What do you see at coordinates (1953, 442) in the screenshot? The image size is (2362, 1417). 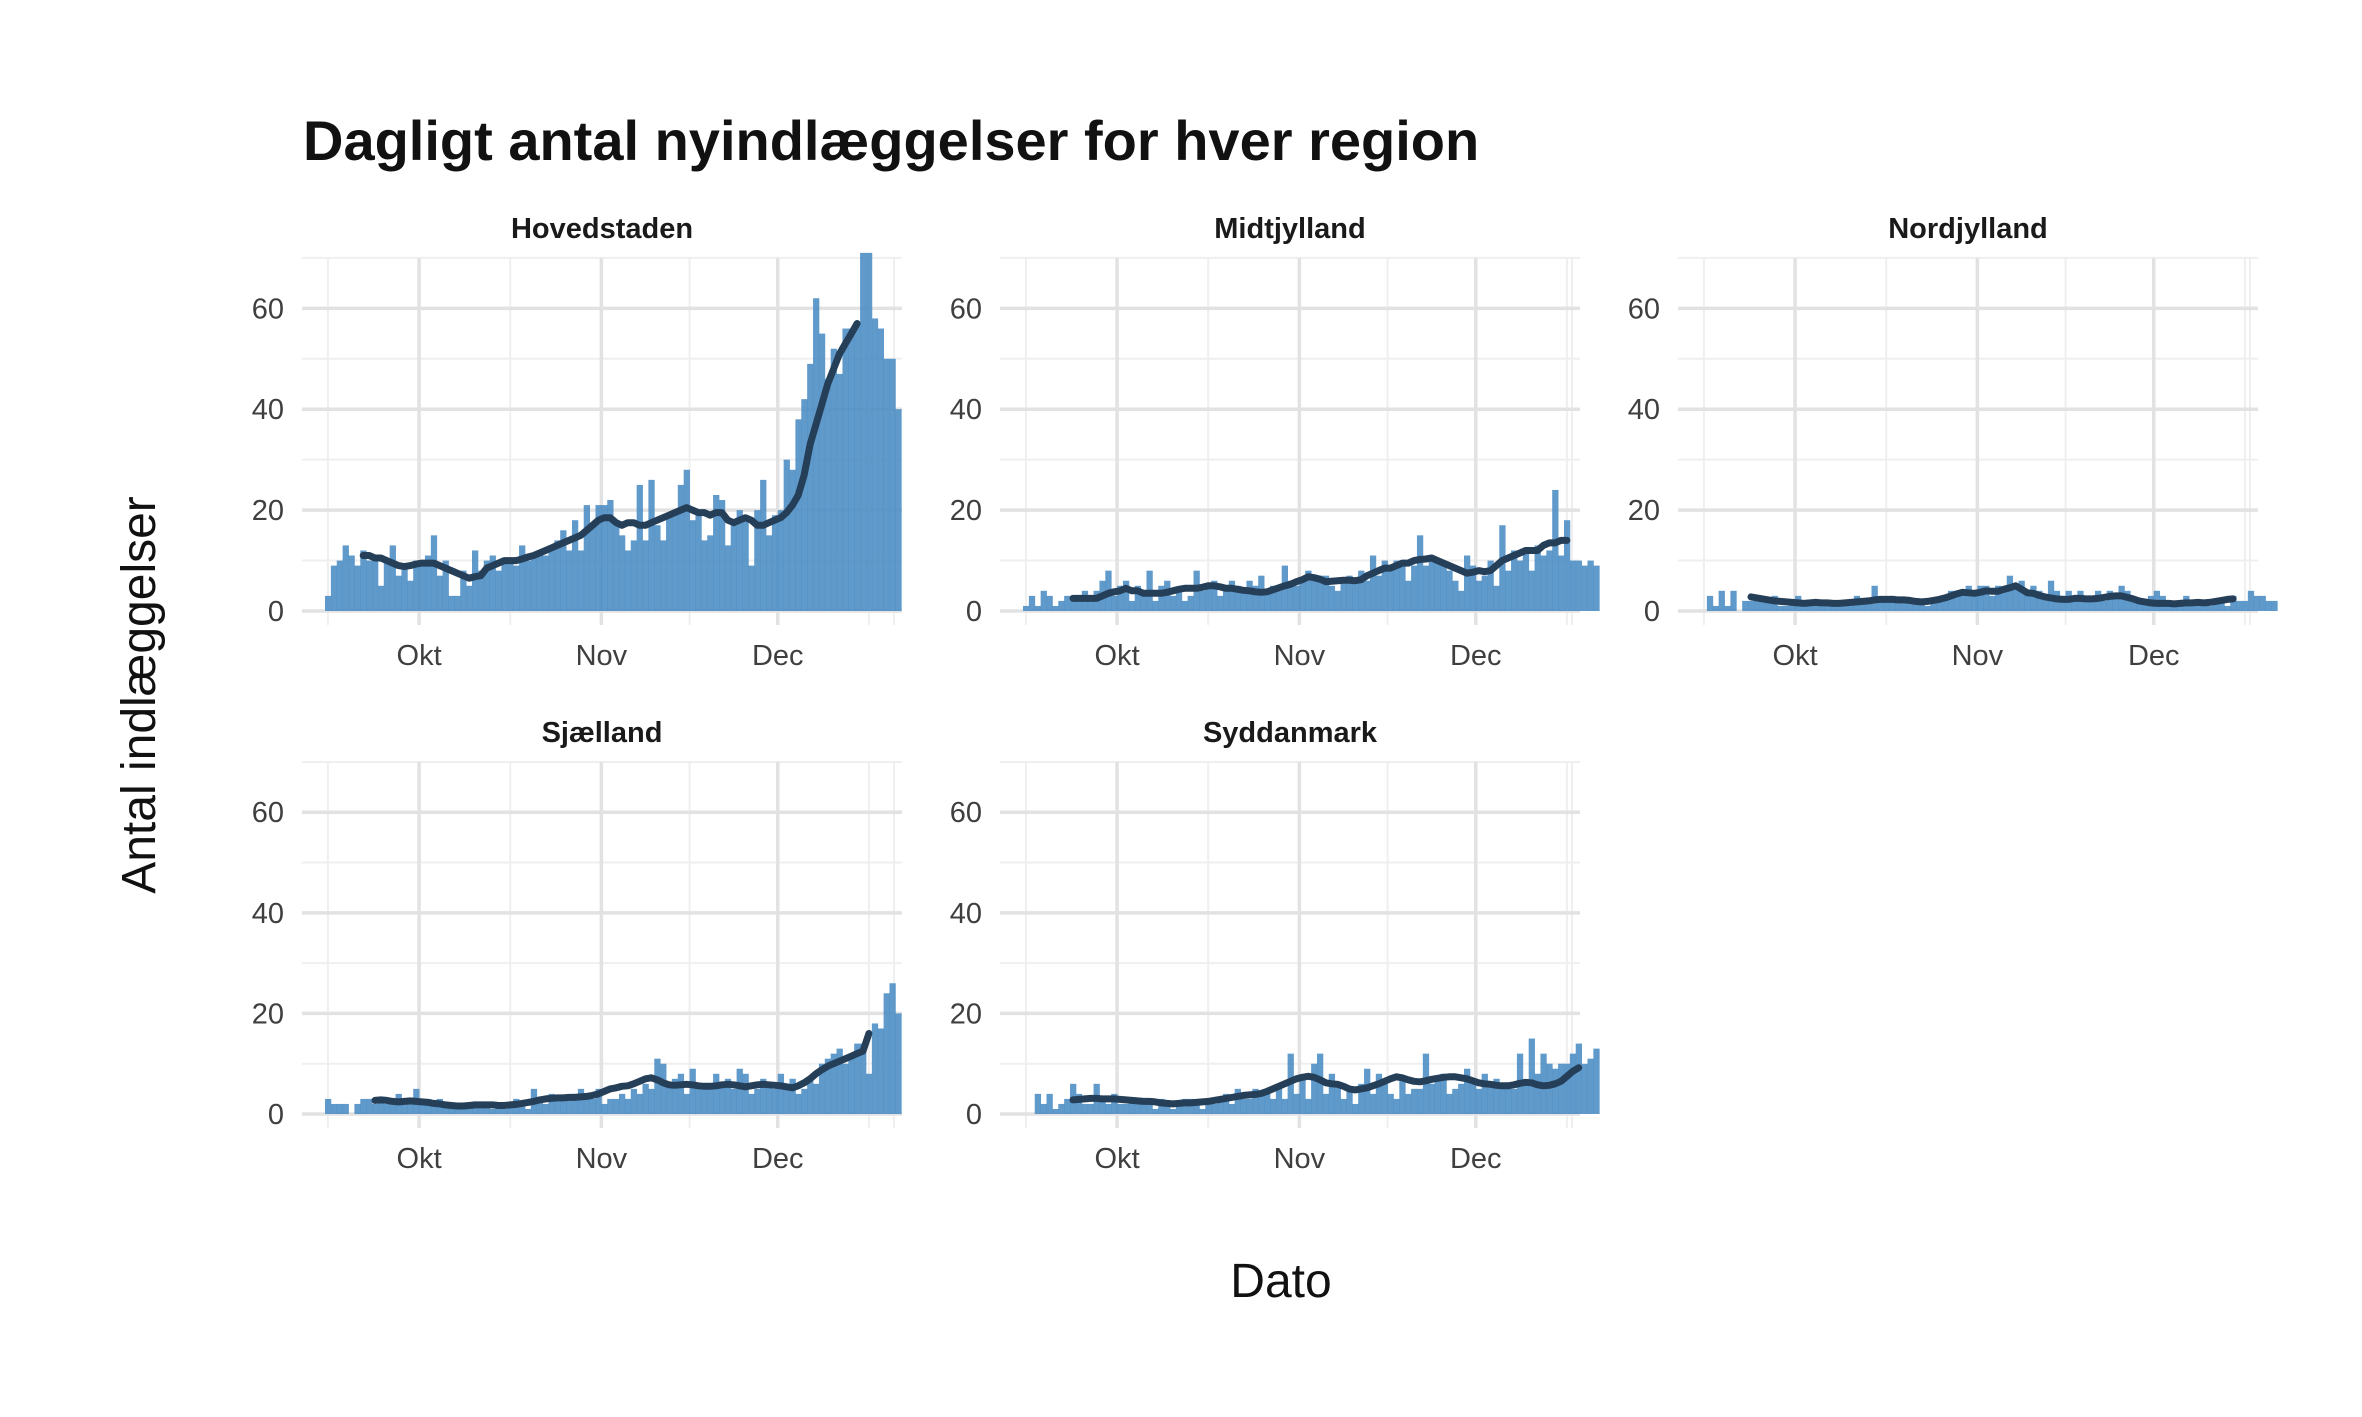 I see `panel-nordjylland: Nordjylland 0 20 40 60 Okt Nov Dec` at bounding box center [1953, 442].